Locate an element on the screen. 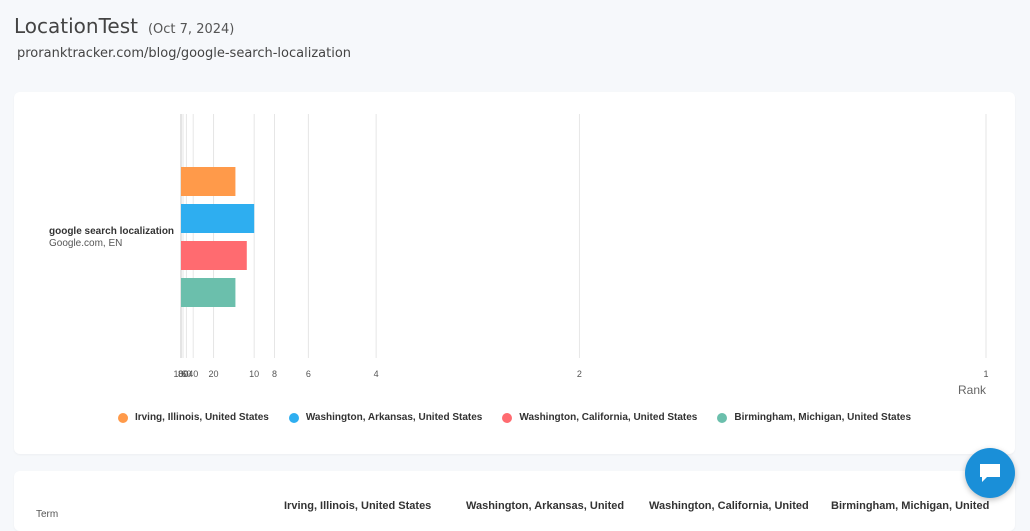 The image size is (1030, 531). legend-item: Irving, Illinois, United States is located at coordinates (193, 417).